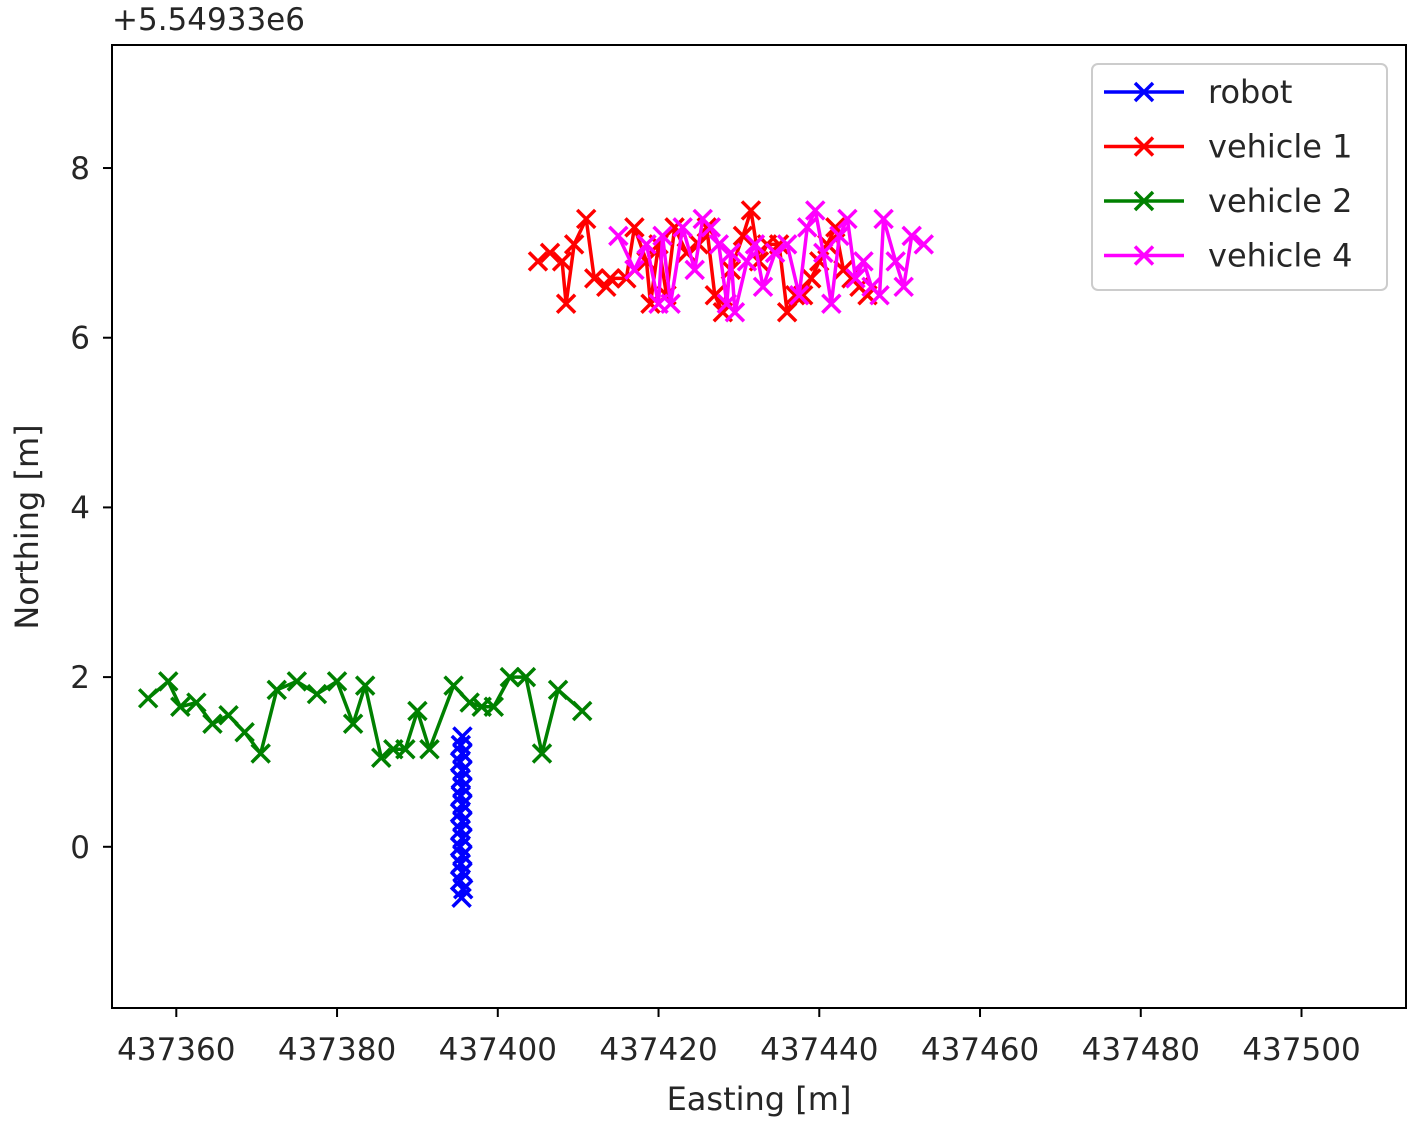 Image resolution: width=1414 pixels, height=1122 pixels. I want to click on legend-entry-vehicle-4: vehicle 4, so click(1228, 256).